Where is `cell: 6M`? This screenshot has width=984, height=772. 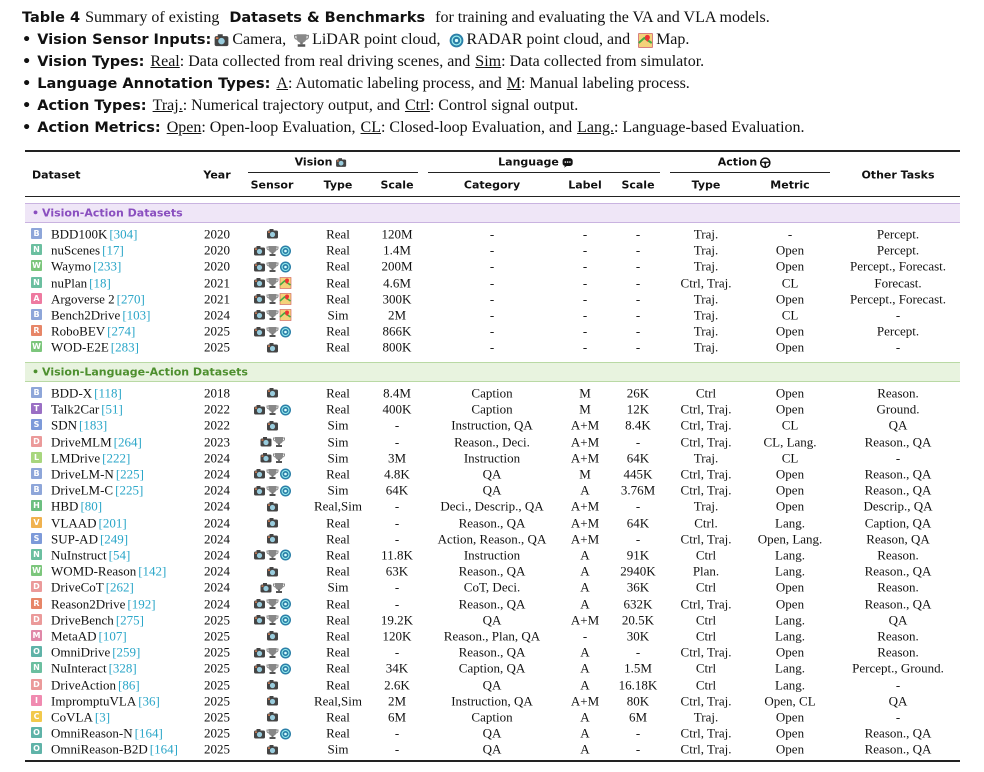 cell: 6M is located at coordinates (638, 717).